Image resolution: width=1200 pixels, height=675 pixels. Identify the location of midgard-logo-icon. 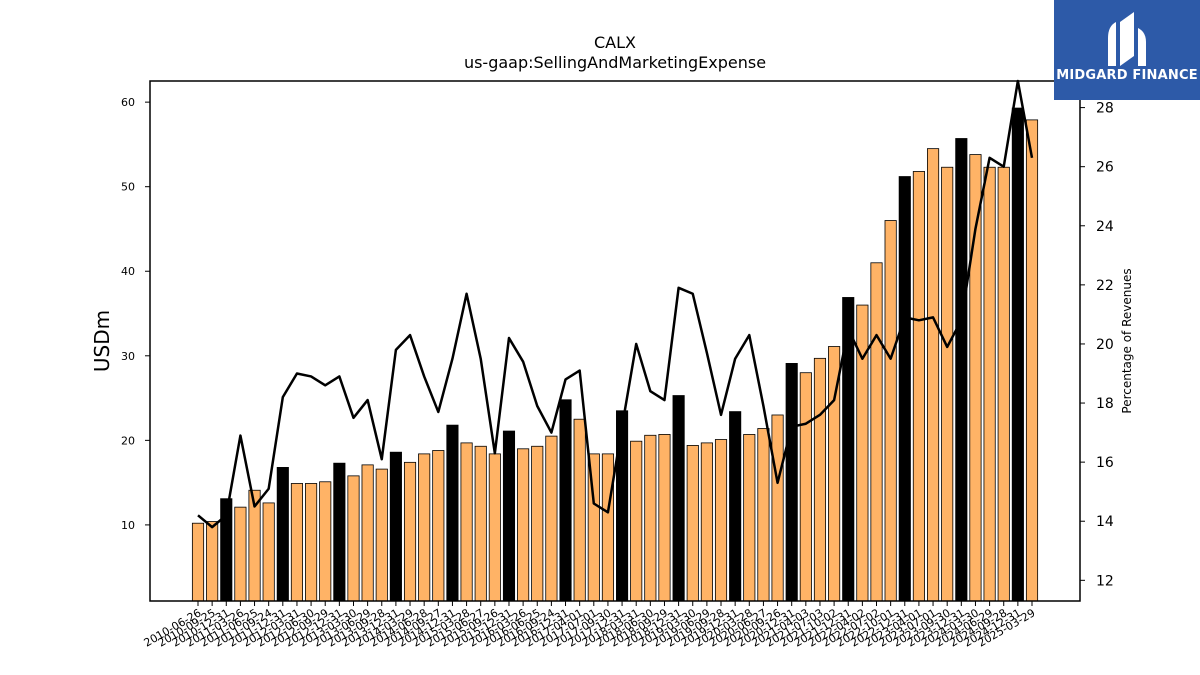
(1127, 39).